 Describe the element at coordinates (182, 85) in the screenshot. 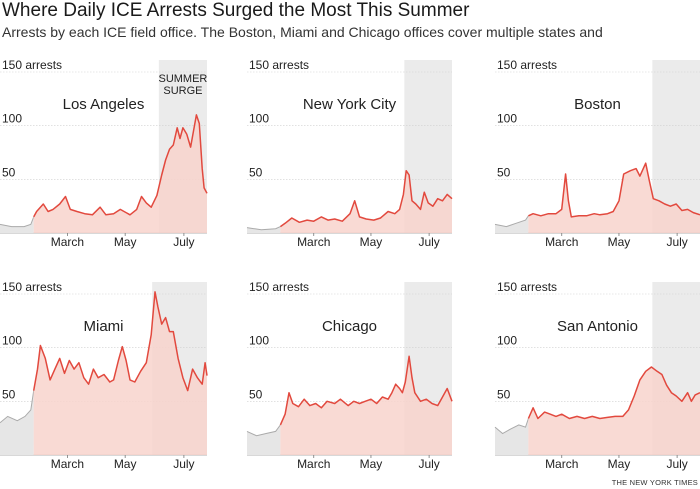

I see `surge-annotation: SUMMER SURGE` at that location.